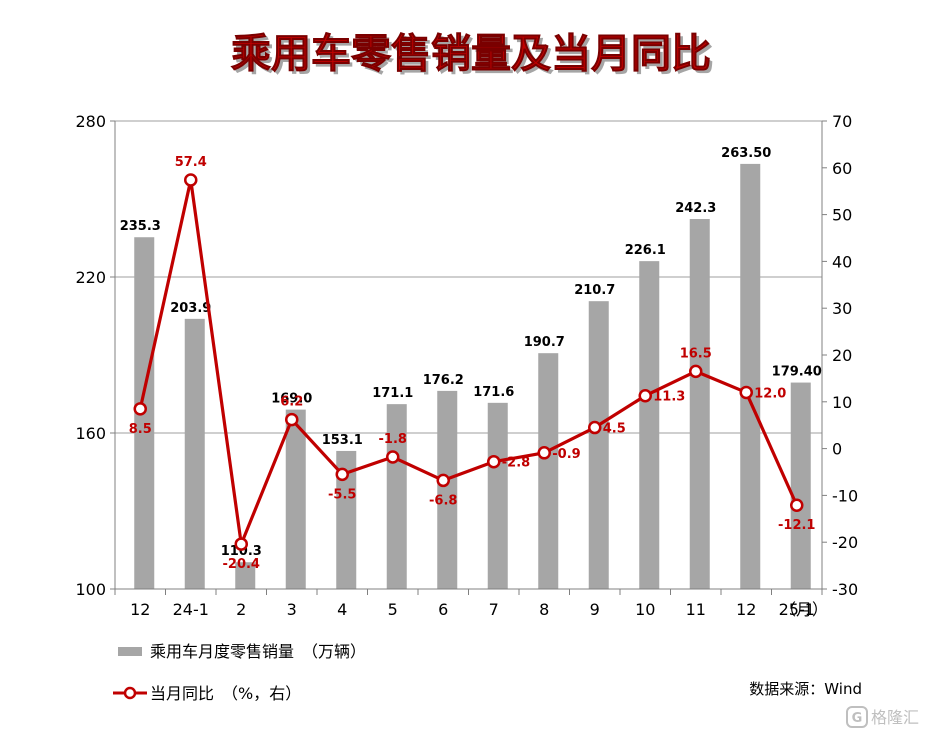 The image size is (929, 743). I want to click on x-tick-label: 25-1, so click(797, 609).